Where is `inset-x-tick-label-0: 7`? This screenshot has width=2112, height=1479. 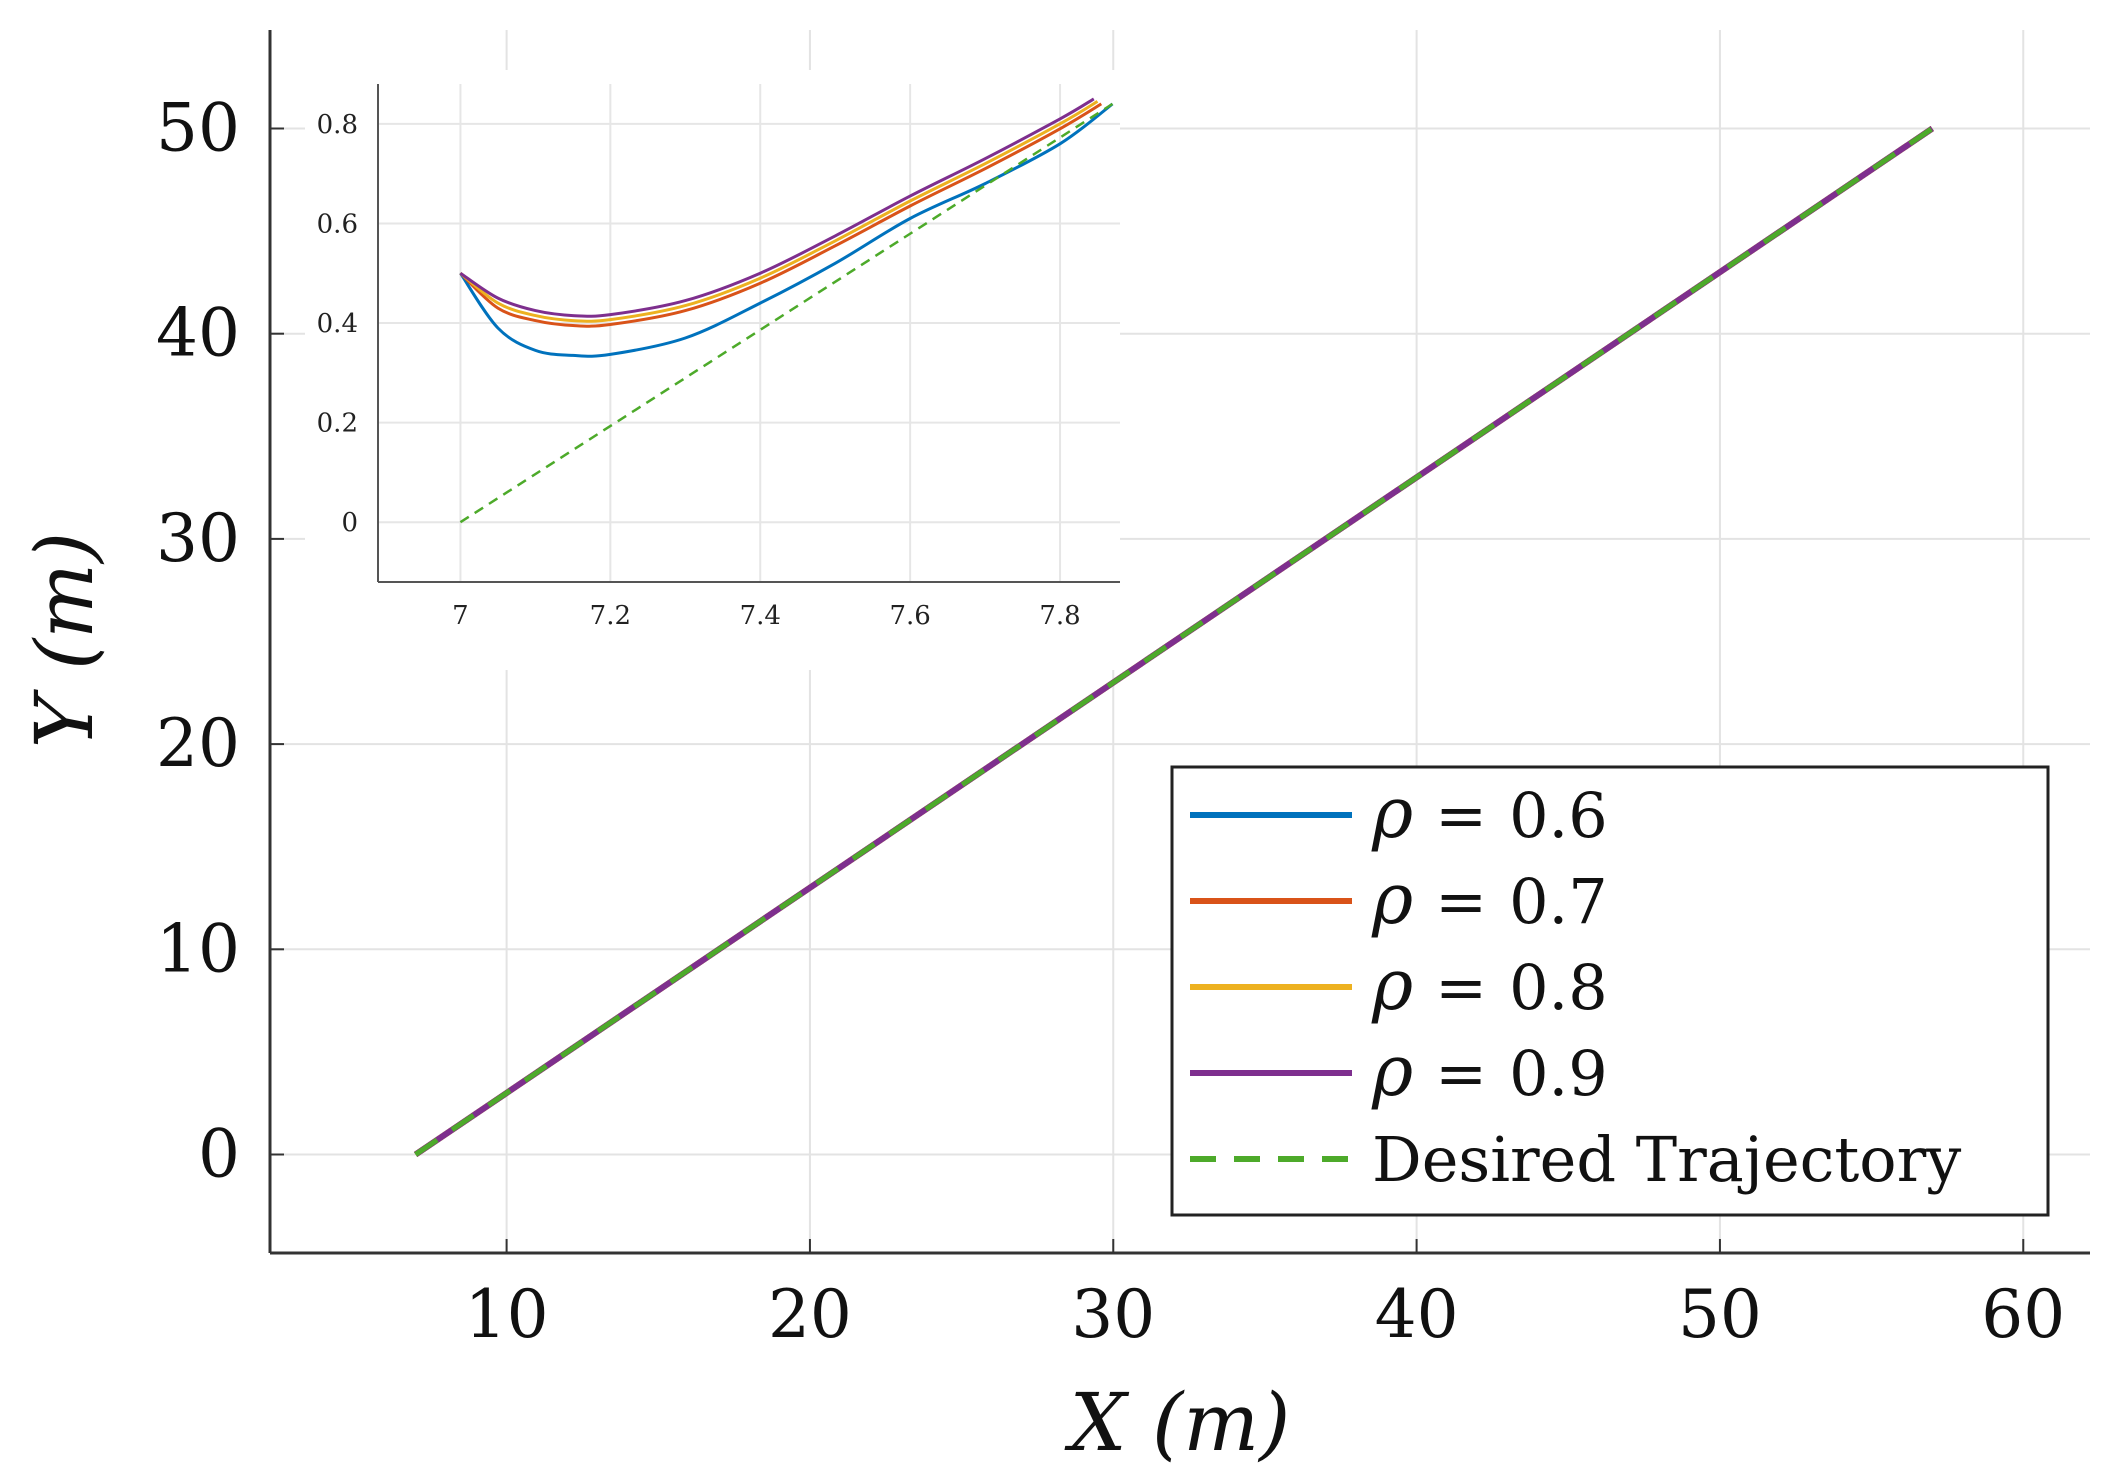
inset-x-tick-label-0: 7 is located at coordinates (460, 616).